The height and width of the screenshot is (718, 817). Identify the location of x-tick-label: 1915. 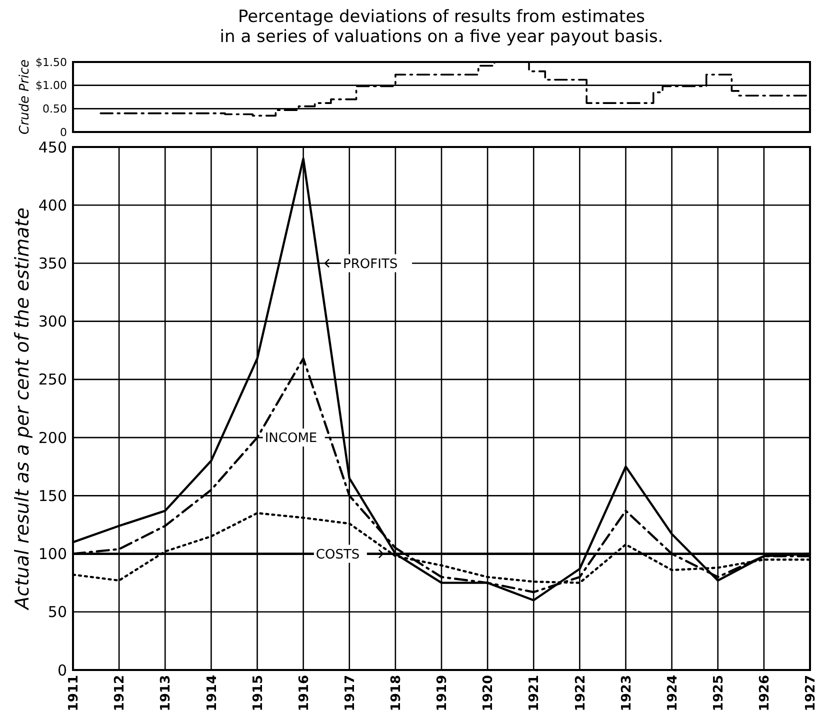
(258, 693).